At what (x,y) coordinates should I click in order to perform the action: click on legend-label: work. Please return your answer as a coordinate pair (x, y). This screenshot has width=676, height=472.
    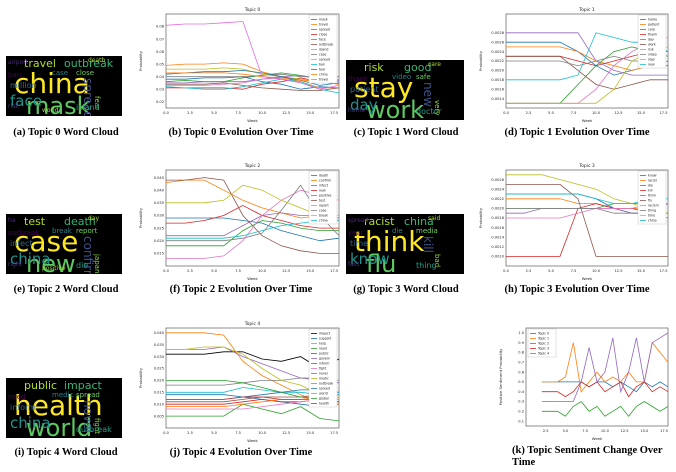
    Looking at the image, I should click on (652, 45).